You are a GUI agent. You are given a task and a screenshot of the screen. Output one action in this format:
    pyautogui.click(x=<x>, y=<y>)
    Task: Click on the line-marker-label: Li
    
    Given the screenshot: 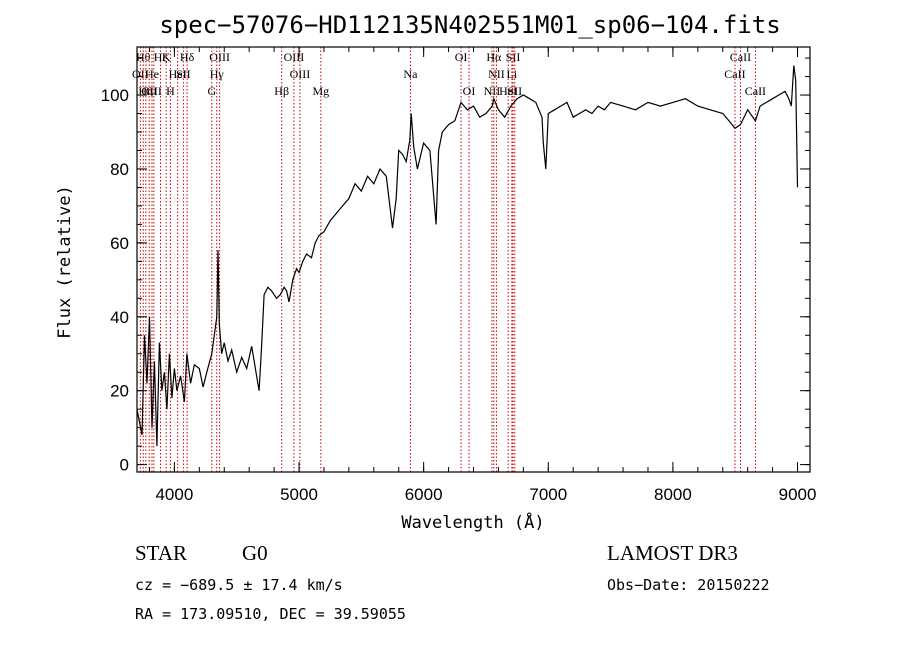 What is the action you would take?
    pyautogui.click(x=512, y=74)
    